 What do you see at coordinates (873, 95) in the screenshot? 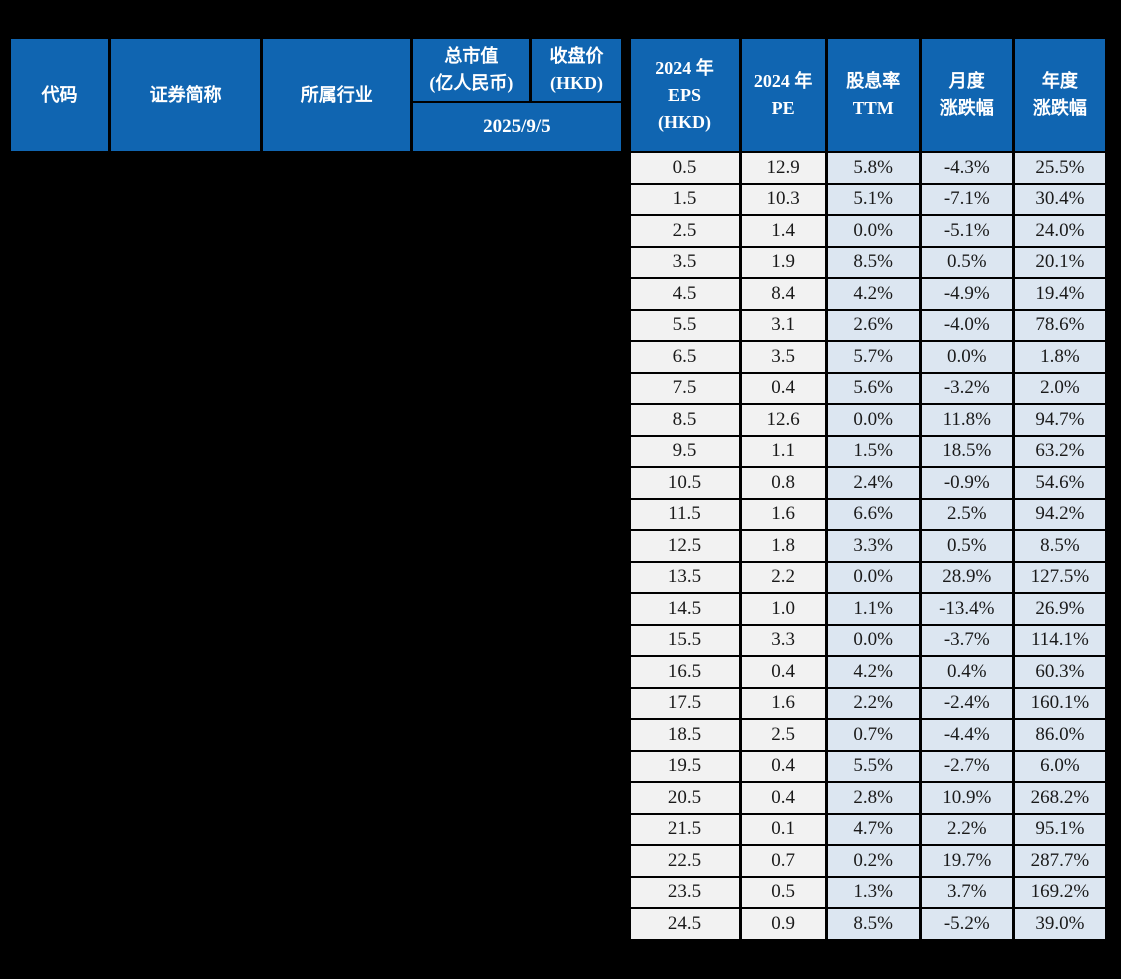
I see `col-header-dividend-yield: 股息率 TTM` at bounding box center [873, 95].